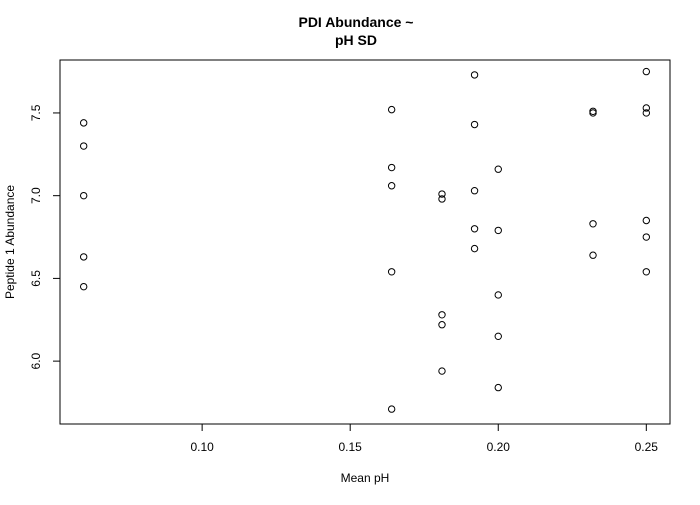  I want to click on x-tick-label: 0.25, so click(647, 447).